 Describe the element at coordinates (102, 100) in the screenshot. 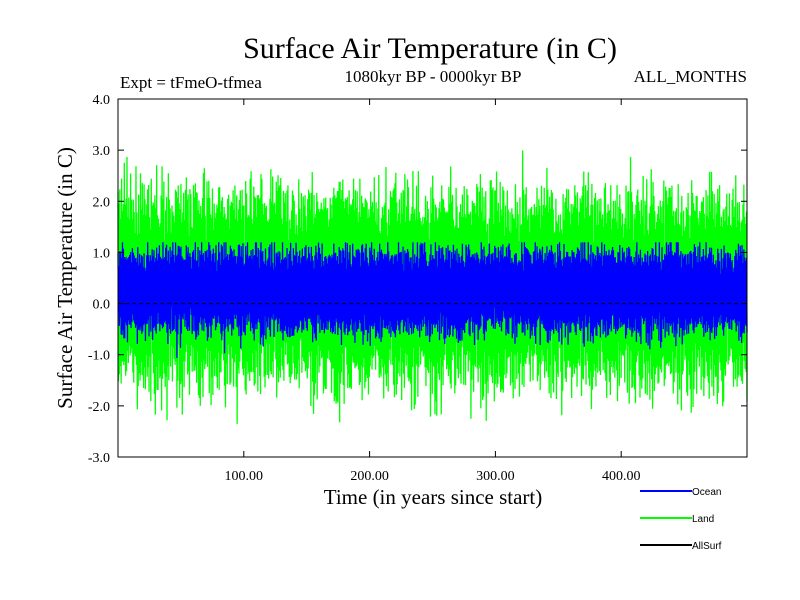

I see `y-tick-label: 4.0` at that location.